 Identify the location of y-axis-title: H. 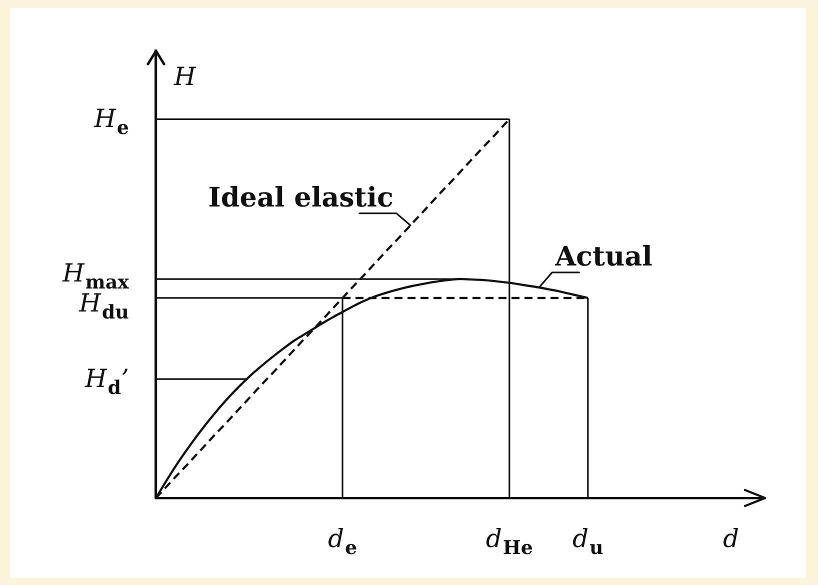
(185, 76).